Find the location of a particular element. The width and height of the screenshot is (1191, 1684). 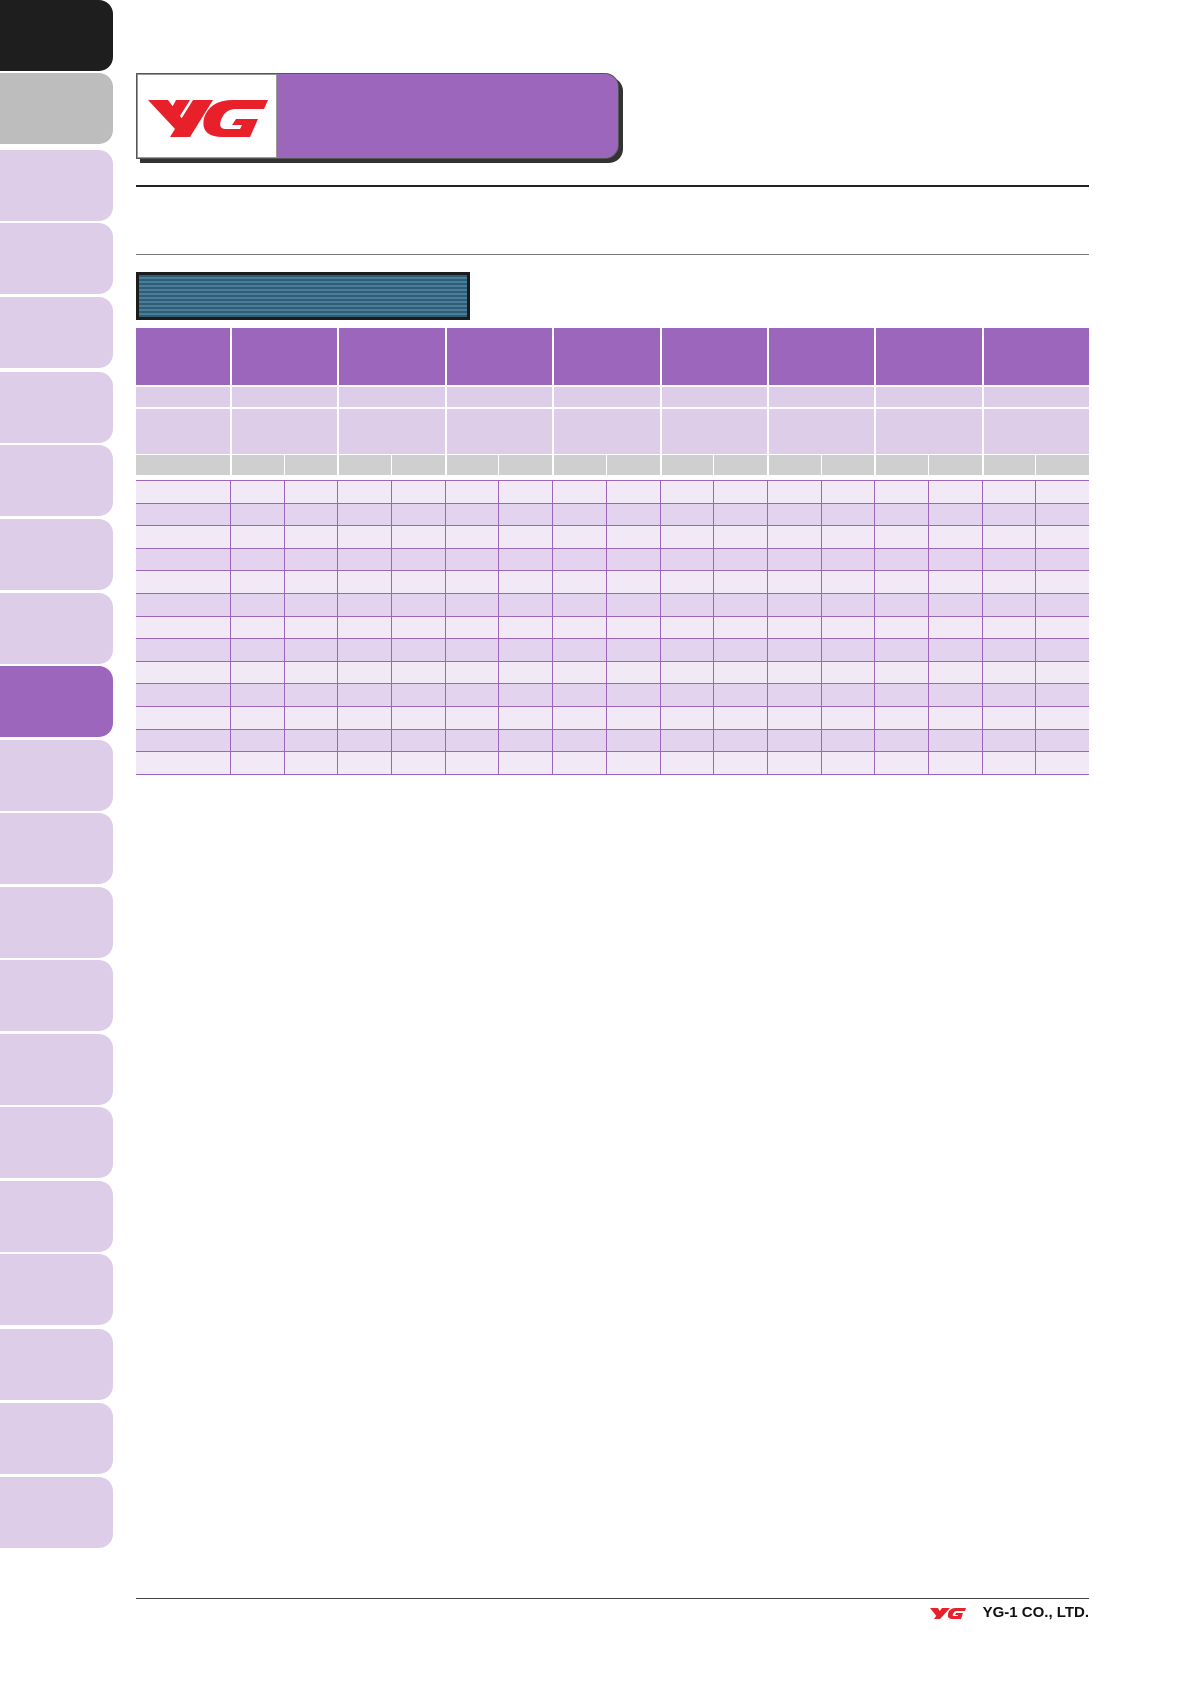

unit-row is located at coordinates (612, 465).